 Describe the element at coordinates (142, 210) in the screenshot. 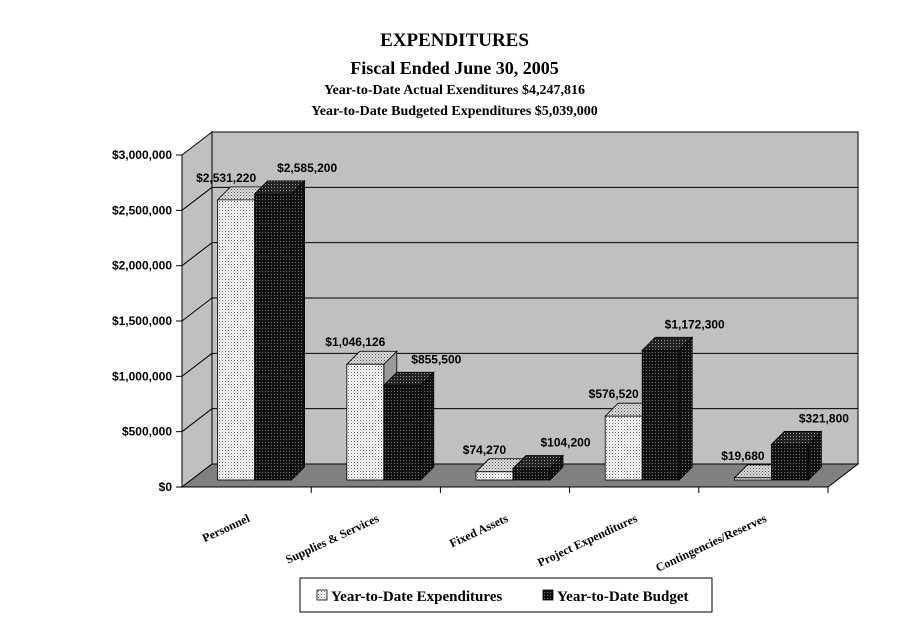

I see `y-tick-label: $2,500,000` at that location.